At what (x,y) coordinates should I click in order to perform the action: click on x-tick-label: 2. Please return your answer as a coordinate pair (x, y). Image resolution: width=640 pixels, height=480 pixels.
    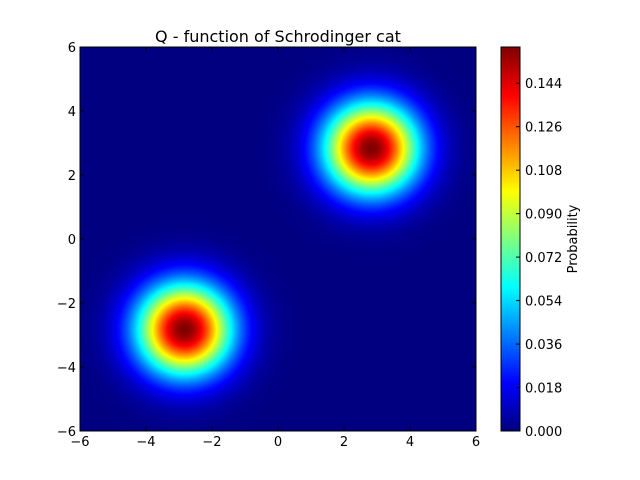
    Looking at the image, I should click on (344, 442).